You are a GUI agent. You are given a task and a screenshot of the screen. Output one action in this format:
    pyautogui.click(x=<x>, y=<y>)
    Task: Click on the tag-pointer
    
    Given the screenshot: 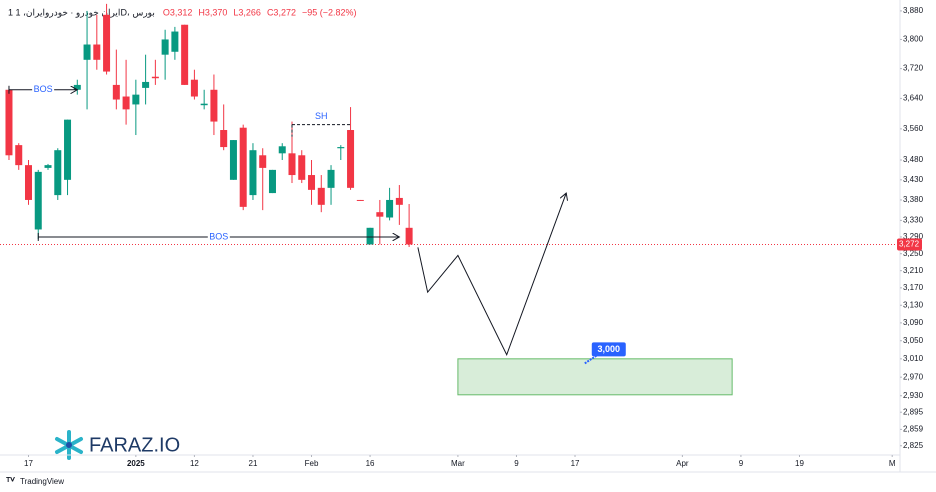 What is the action you would take?
    pyautogui.click(x=591, y=359)
    